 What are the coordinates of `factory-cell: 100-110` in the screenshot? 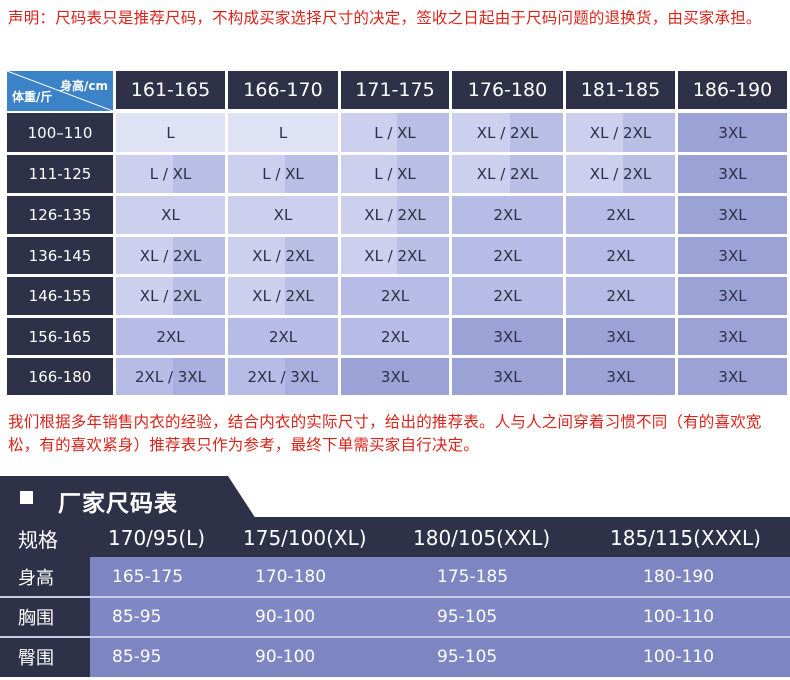 It's located at (679, 657).